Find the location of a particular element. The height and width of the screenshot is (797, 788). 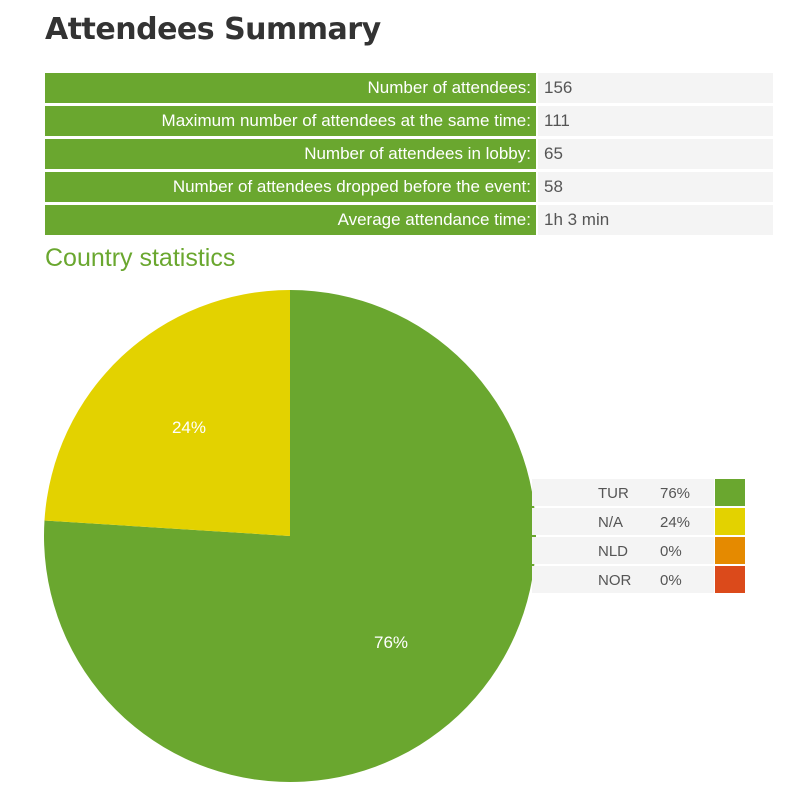

summary-row: Average attendance time: 1h 3 min is located at coordinates (409, 220).